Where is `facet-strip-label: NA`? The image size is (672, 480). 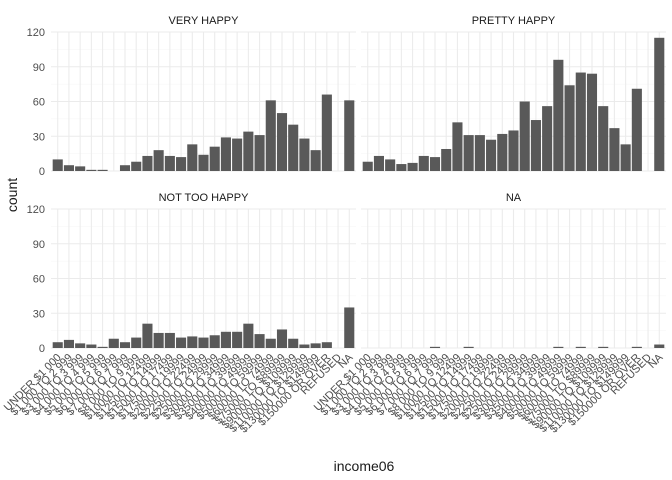
facet-strip-label: NA is located at coordinates (514, 198).